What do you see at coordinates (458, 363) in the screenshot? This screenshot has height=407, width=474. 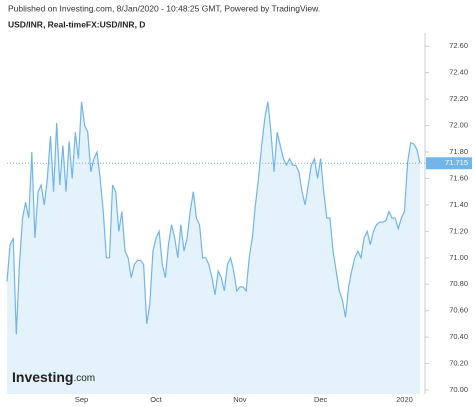 I see `y-tick-label: 70.20` at bounding box center [458, 363].